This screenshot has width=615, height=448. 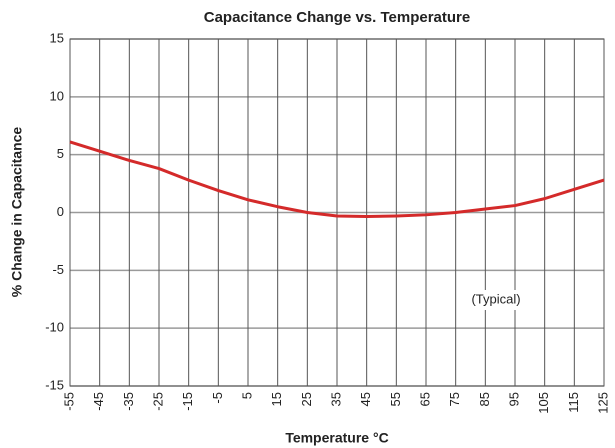 I want to click on x-tick-label: 15, so click(x=276, y=399).